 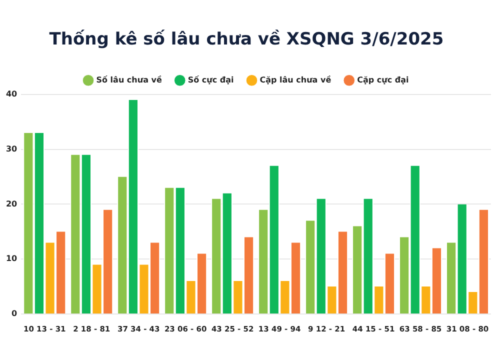 What do you see at coordinates (12, 149) in the screenshot?
I see `y-tick-label: 30` at bounding box center [12, 149].